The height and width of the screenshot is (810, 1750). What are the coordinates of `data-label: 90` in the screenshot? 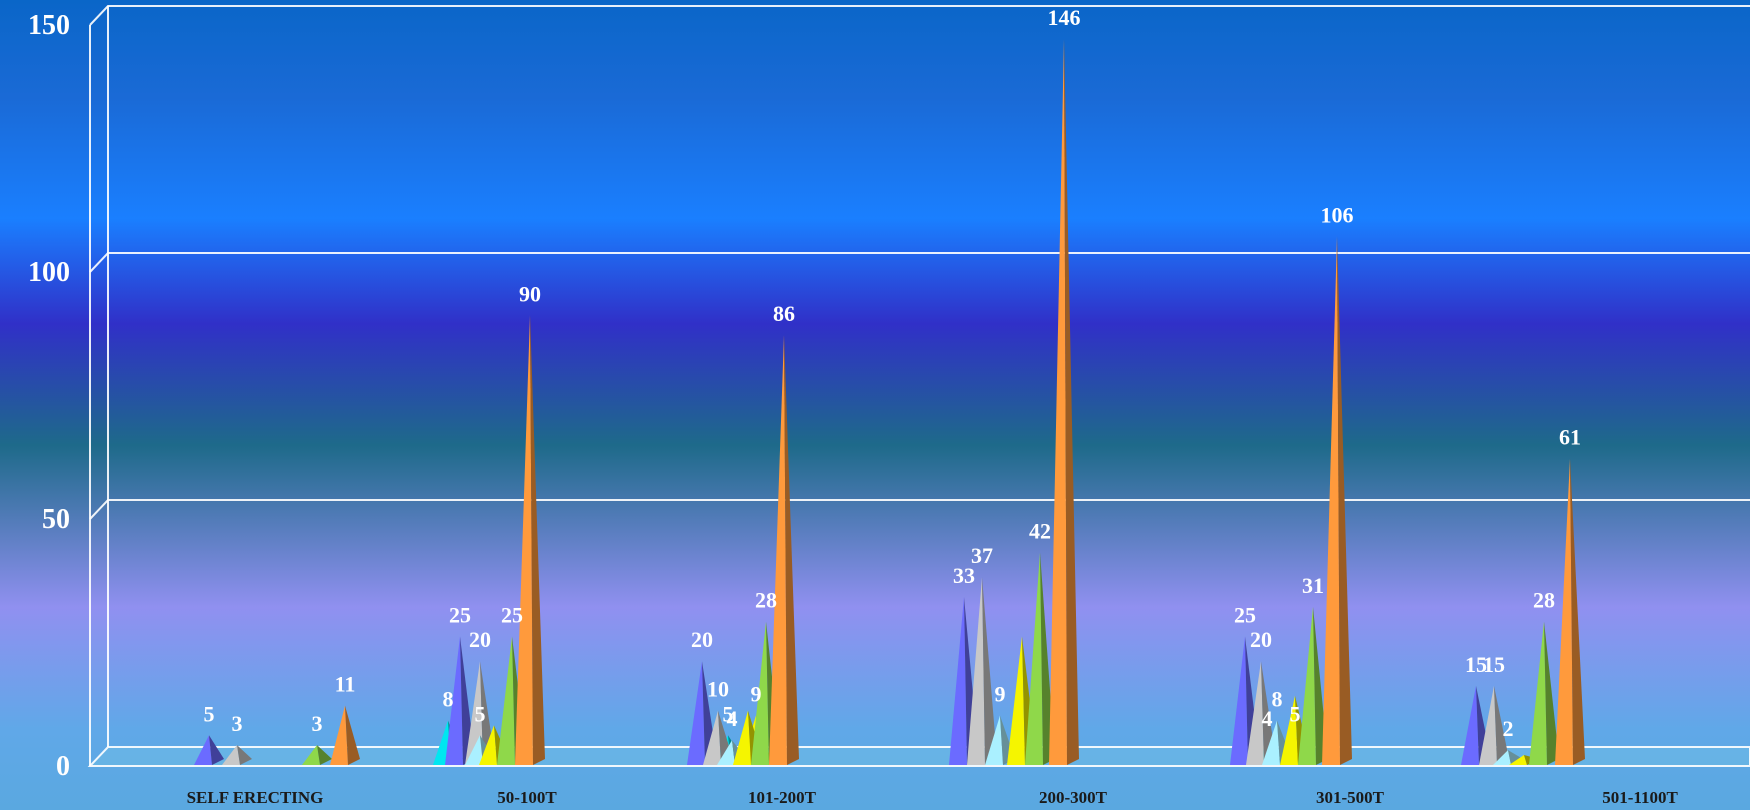 It's located at (530, 293).